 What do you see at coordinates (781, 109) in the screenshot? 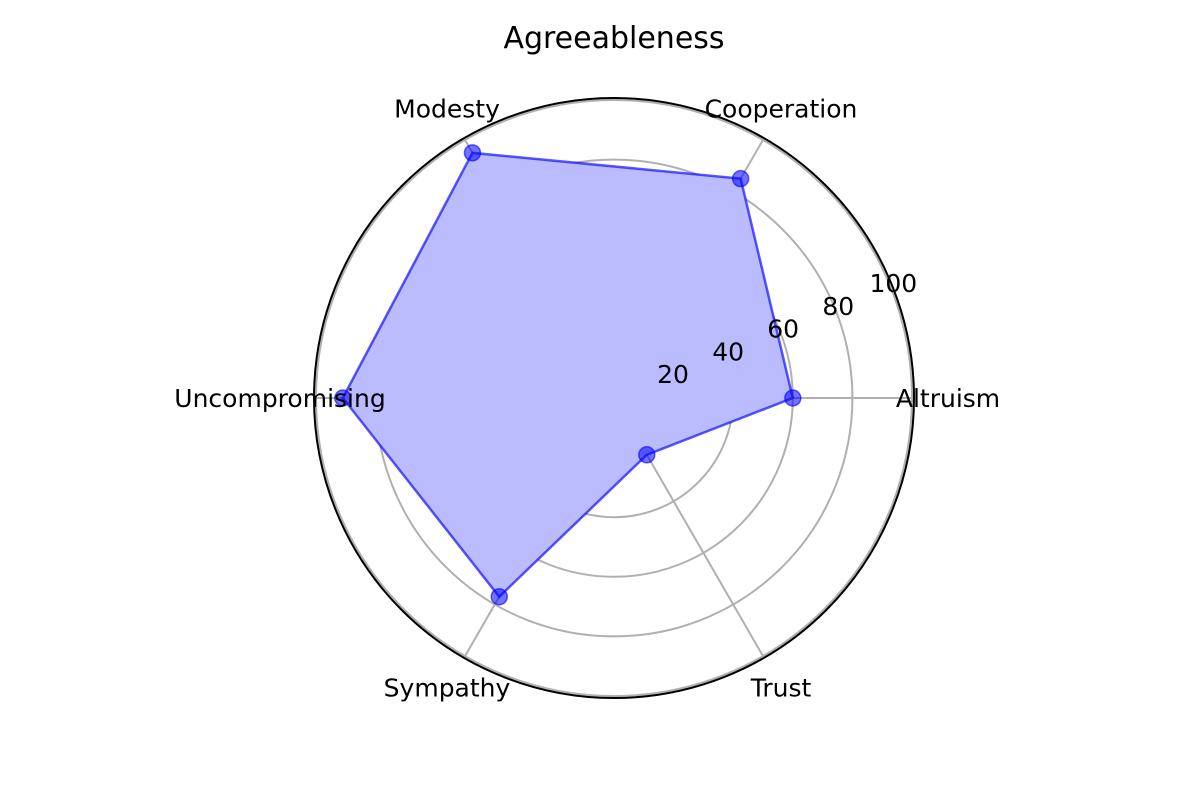
I see `category-label: Cooperation` at bounding box center [781, 109].